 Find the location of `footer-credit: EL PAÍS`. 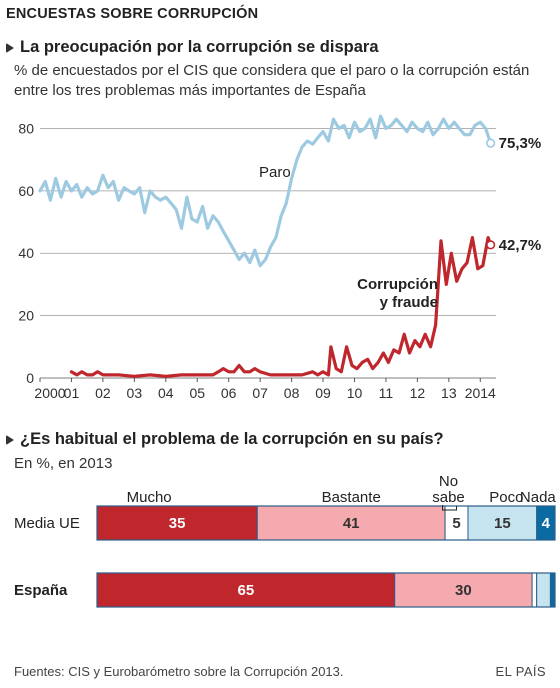

footer-credit: EL PAÍS is located at coordinates (520, 671).